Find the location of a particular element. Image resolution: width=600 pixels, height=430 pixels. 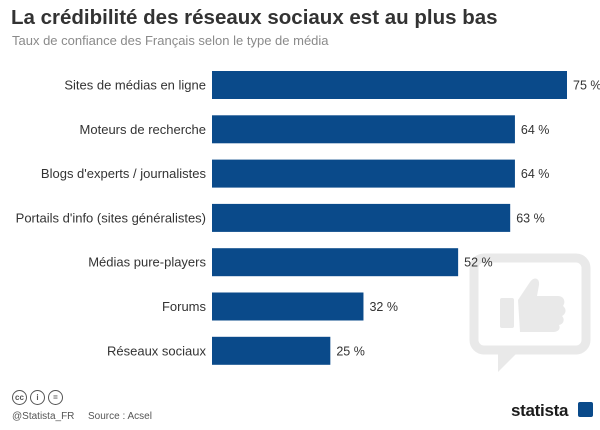

category-label: Portails d'info (sites généralistes) is located at coordinates (111, 217).